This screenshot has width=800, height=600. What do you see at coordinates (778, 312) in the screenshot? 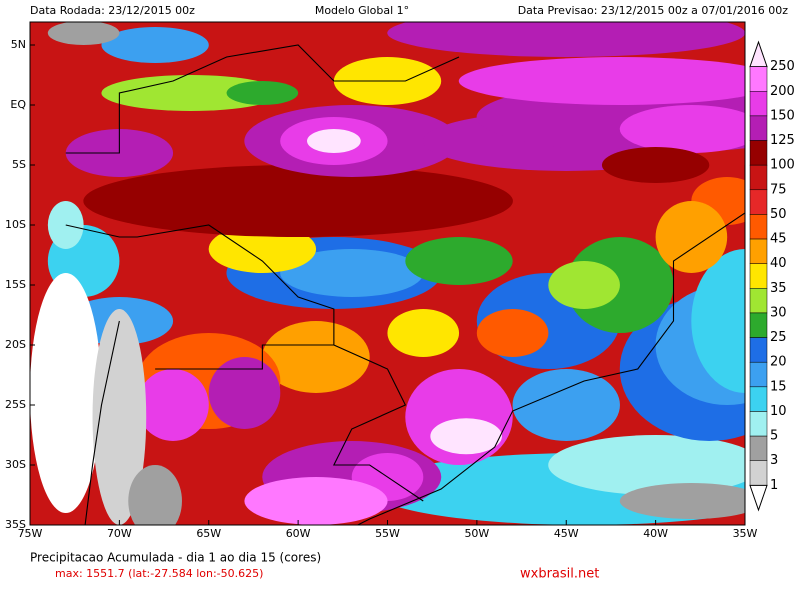
I see `colorbar-label: 30` at bounding box center [778, 312].